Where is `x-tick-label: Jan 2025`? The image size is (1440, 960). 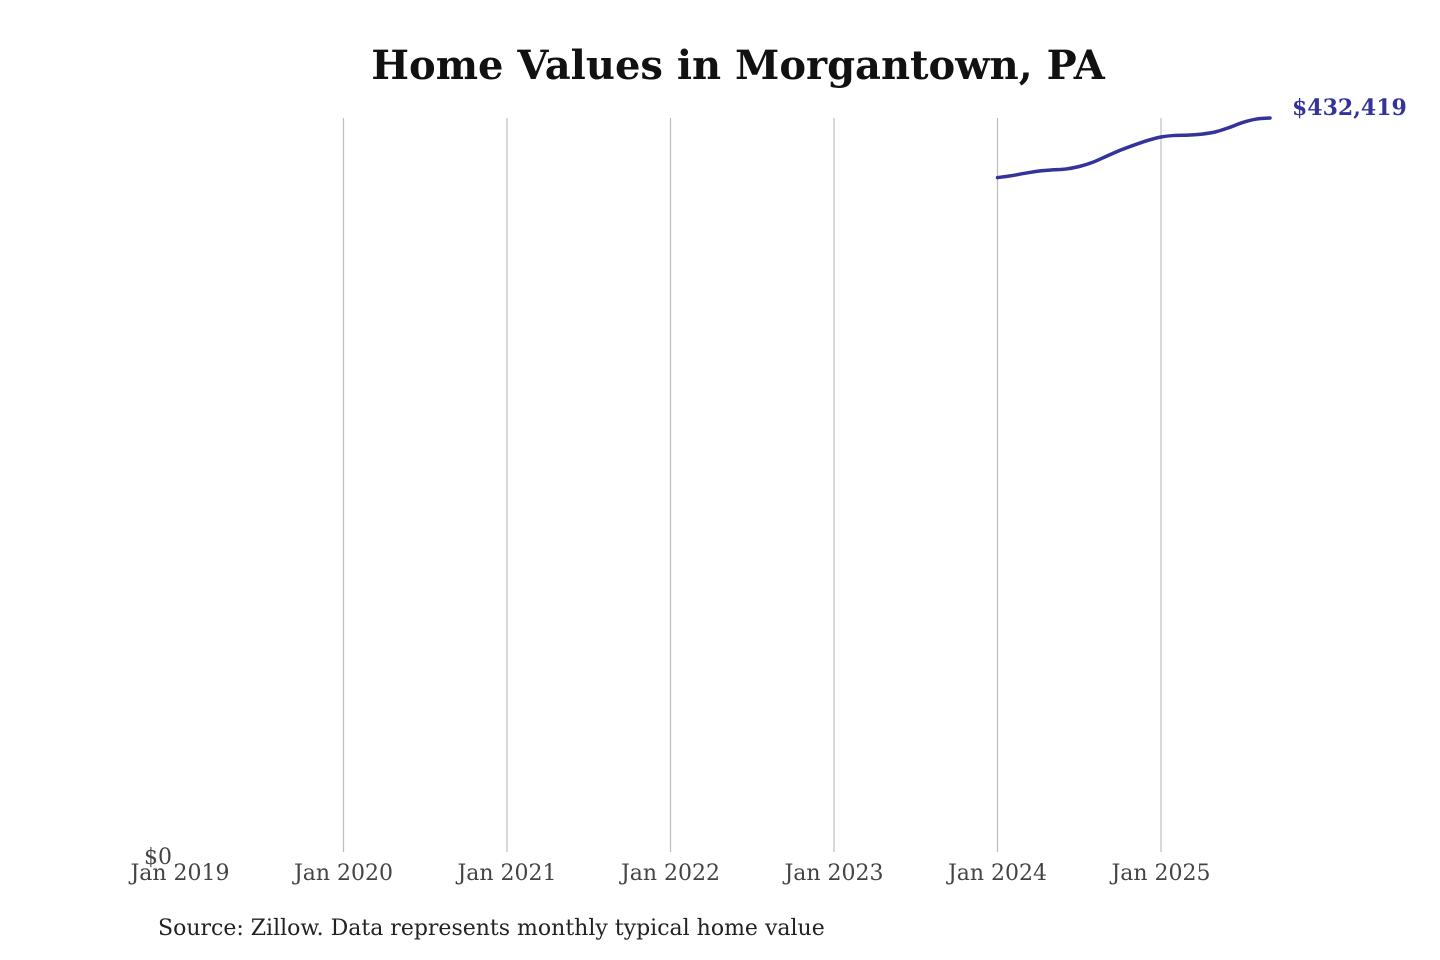
x-tick-label: Jan 2025 is located at coordinates (1159, 873).